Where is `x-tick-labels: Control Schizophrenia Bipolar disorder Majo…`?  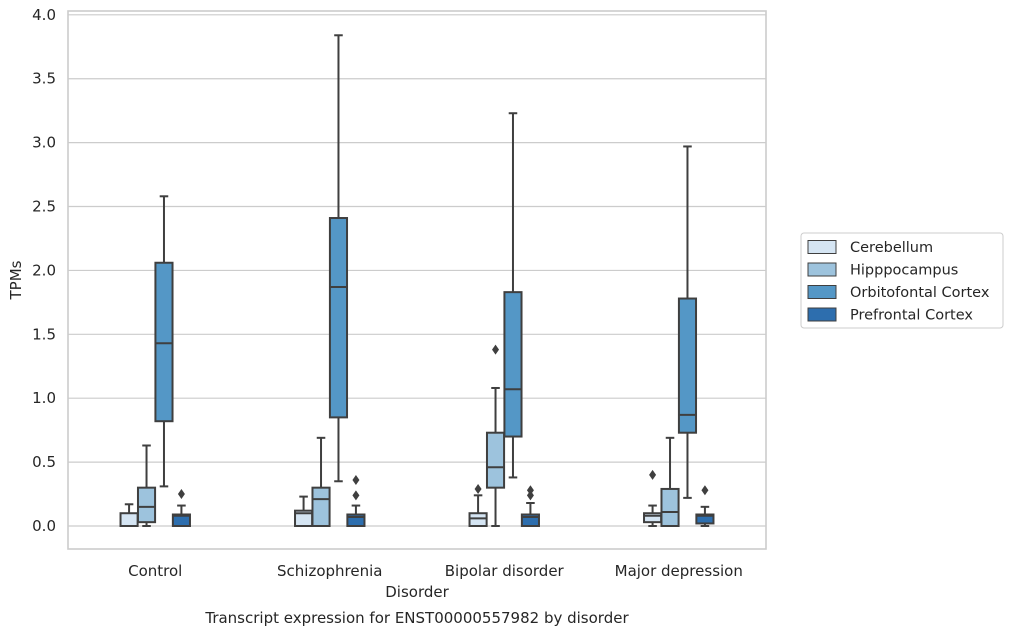 x-tick-labels: Control Schizophrenia Bipolar disorder Majo… is located at coordinates (435, 571).